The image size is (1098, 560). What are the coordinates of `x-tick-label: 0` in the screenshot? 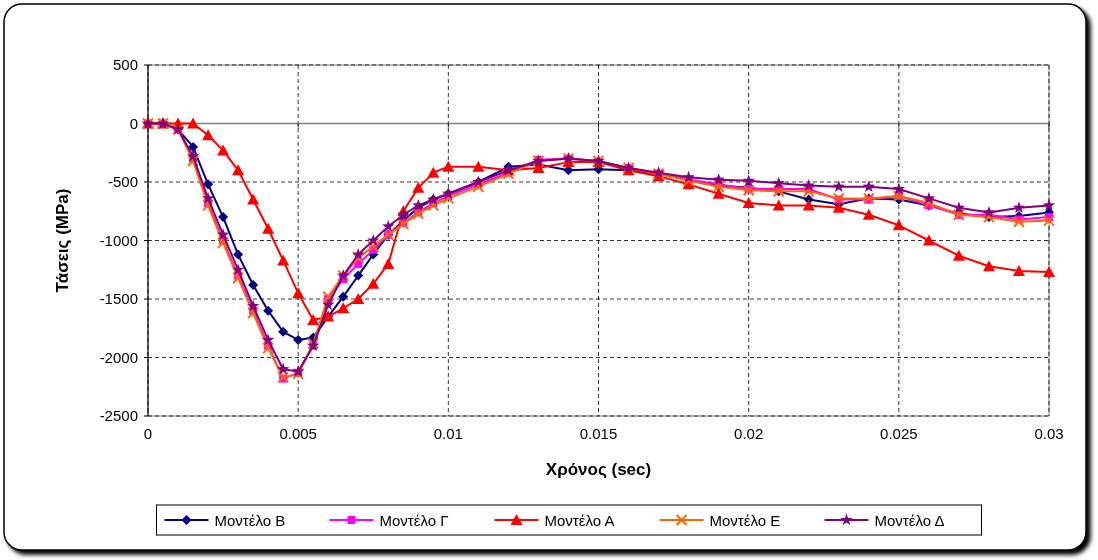 It's located at (148, 433).